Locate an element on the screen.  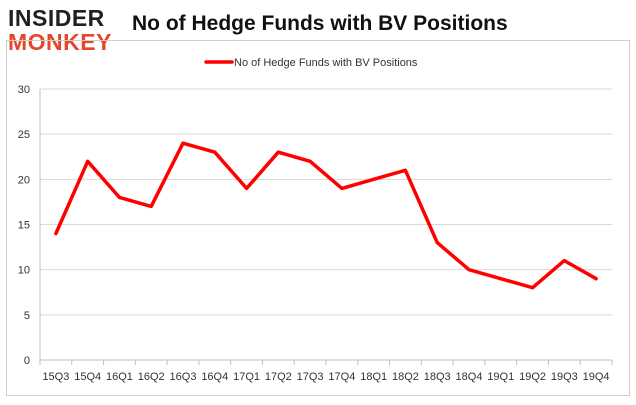
x-tick-label: 19Q3 is located at coordinates (564, 377).